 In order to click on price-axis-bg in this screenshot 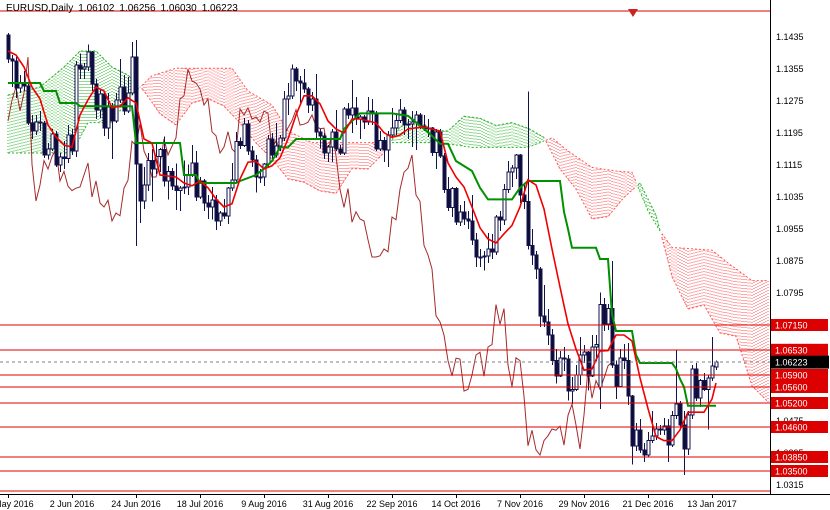, I will do `click(800, 247)`.